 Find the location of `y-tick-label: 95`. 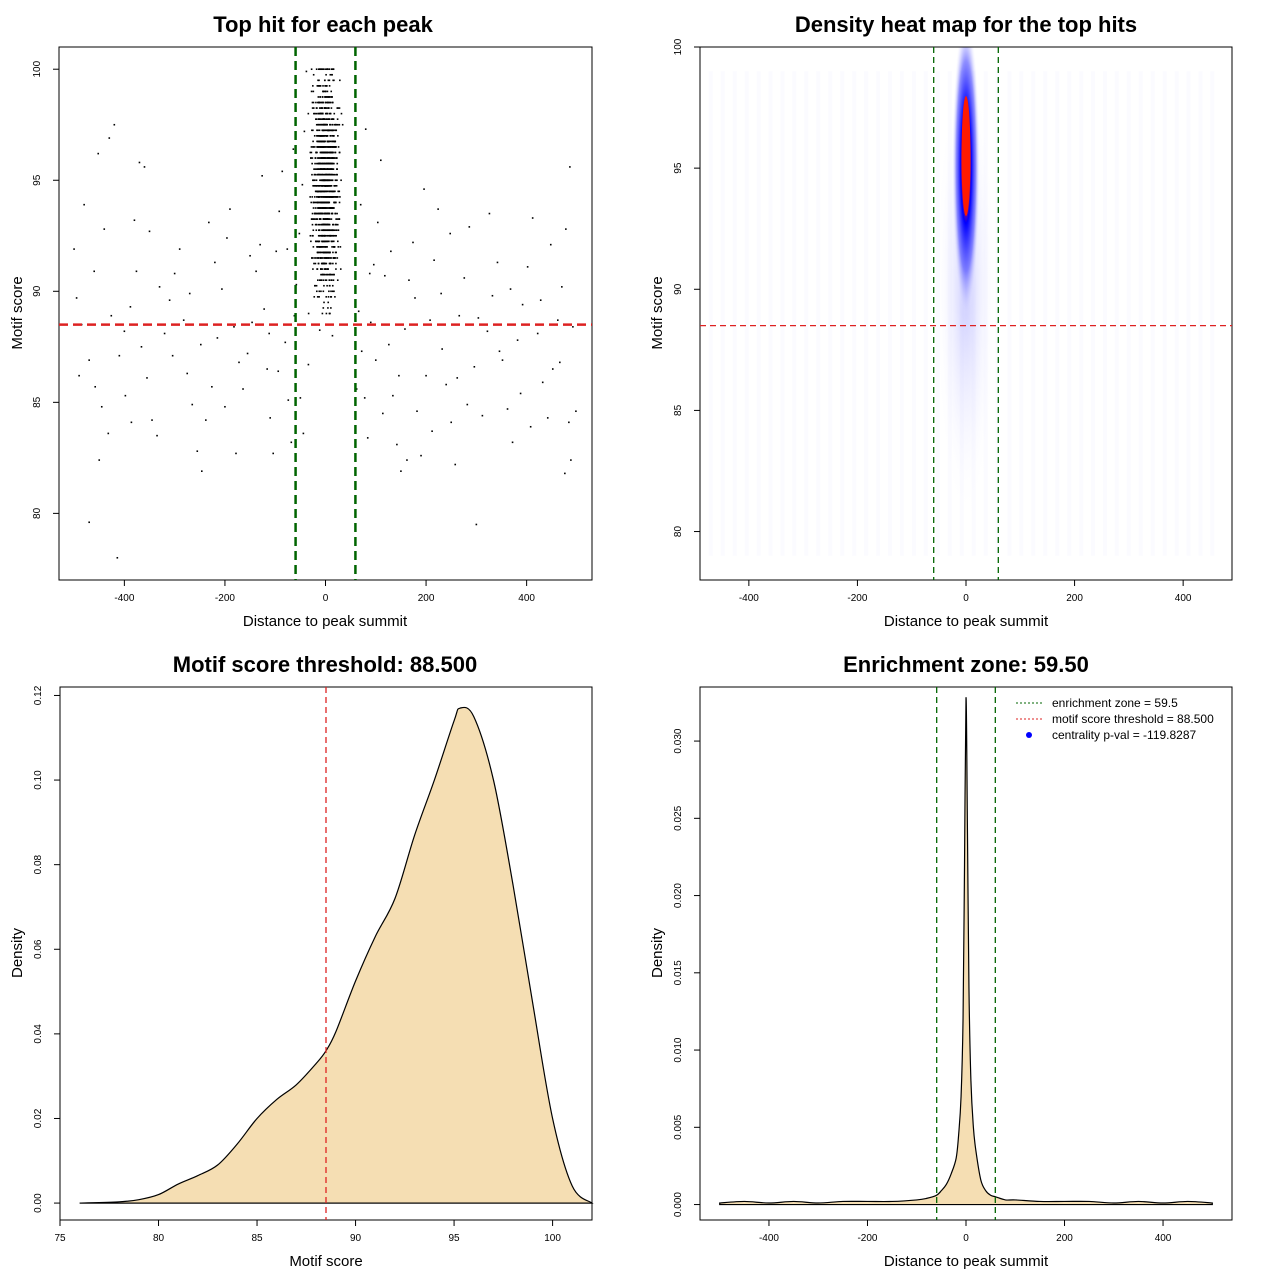

y-tick-label: 95 is located at coordinates (678, 168).